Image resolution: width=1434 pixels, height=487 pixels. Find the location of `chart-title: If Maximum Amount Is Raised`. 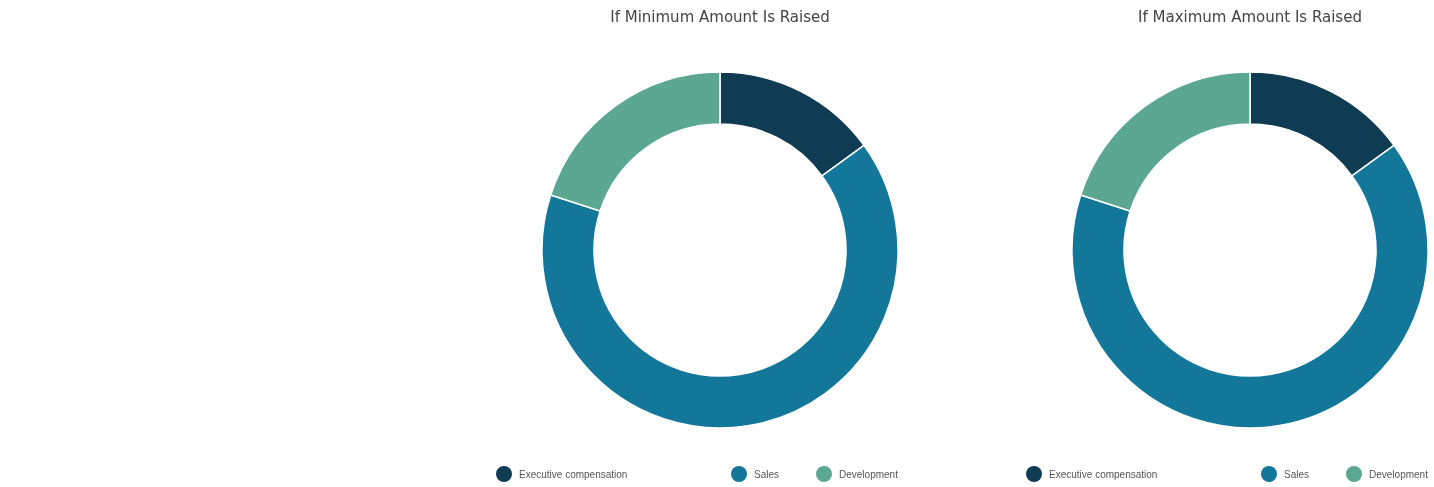

chart-title: If Maximum Amount Is Raised is located at coordinates (1250, 17).